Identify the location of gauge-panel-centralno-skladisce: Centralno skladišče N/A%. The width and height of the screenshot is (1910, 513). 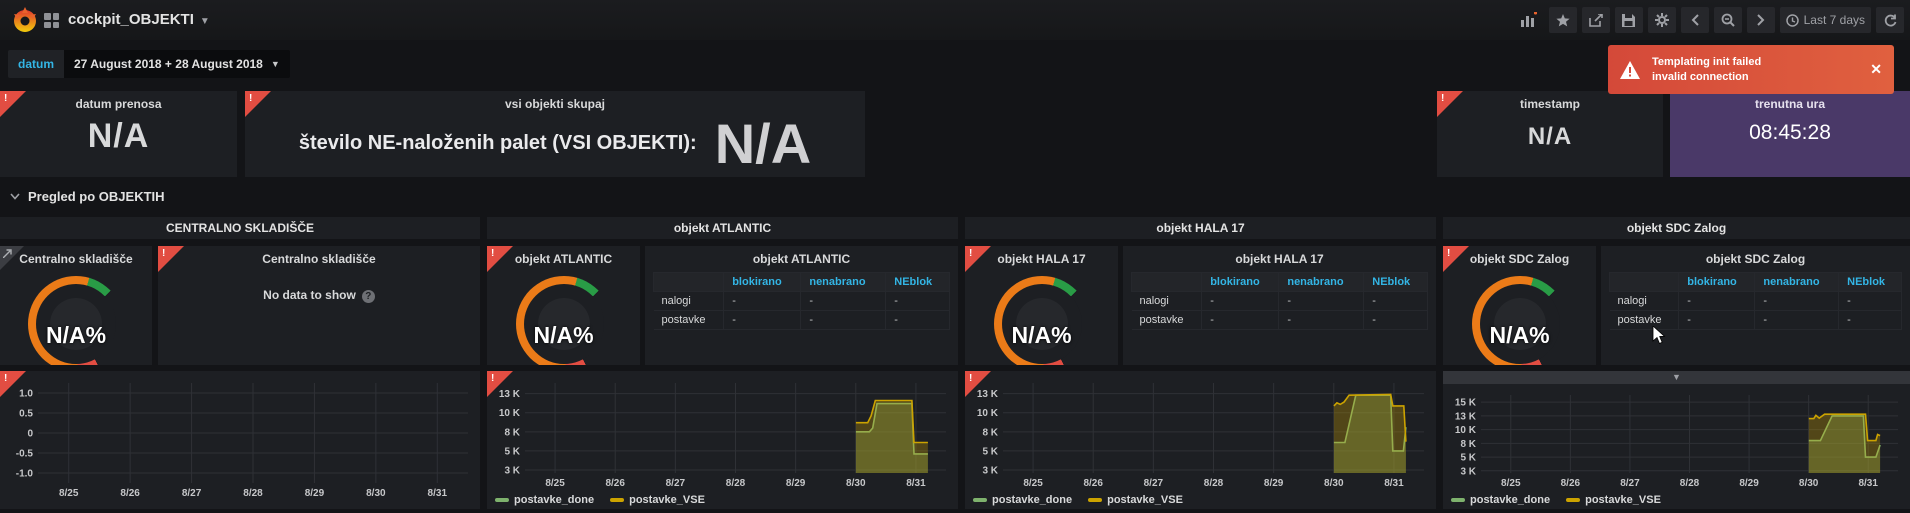
(76, 305).